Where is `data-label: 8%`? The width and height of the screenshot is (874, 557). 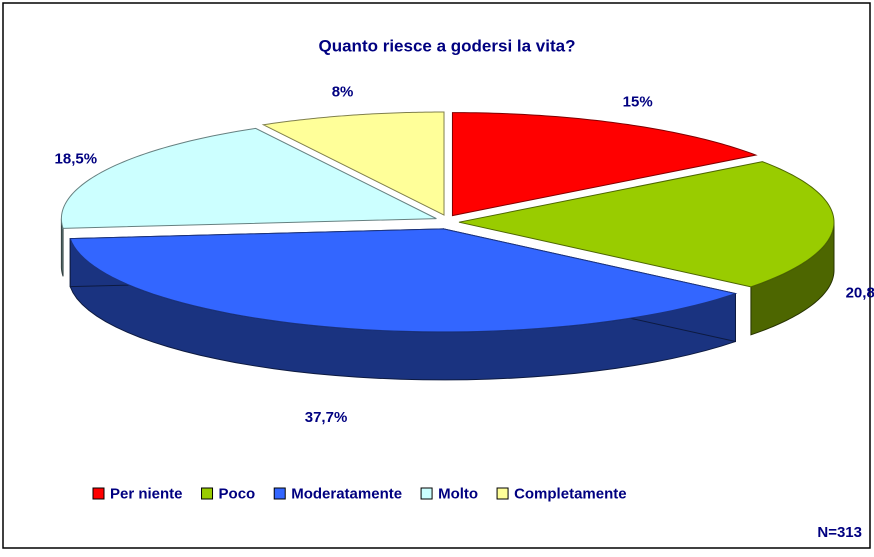 data-label: 8% is located at coordinates (343, 91).